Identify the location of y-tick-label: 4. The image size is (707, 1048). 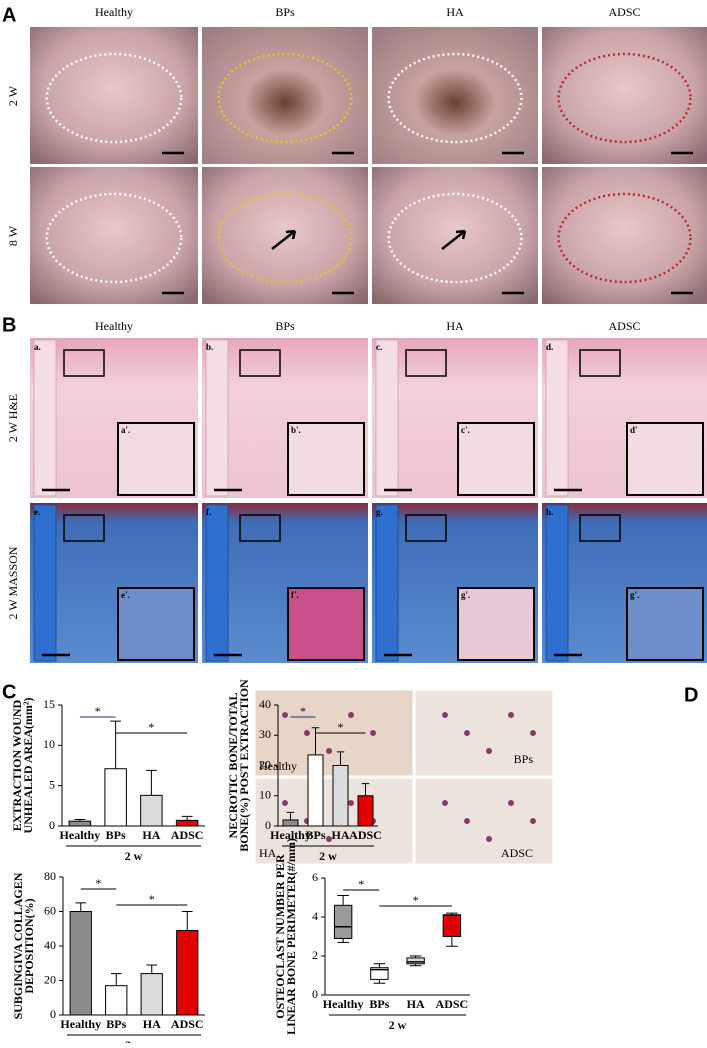
(315, 916).